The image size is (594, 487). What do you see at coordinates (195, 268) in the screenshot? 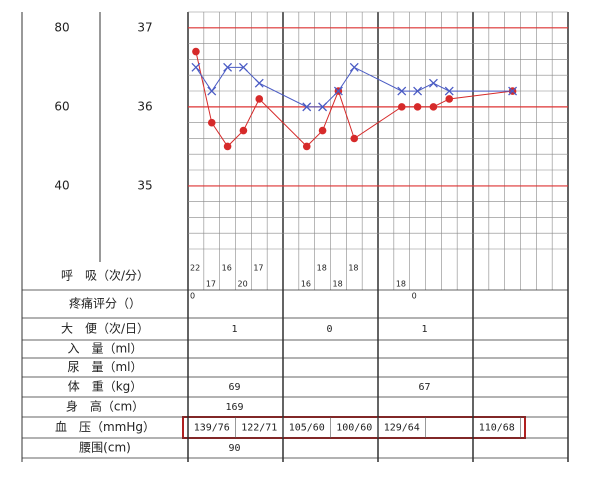
I see `cell-value: 22` at bounding box center [195, 268].